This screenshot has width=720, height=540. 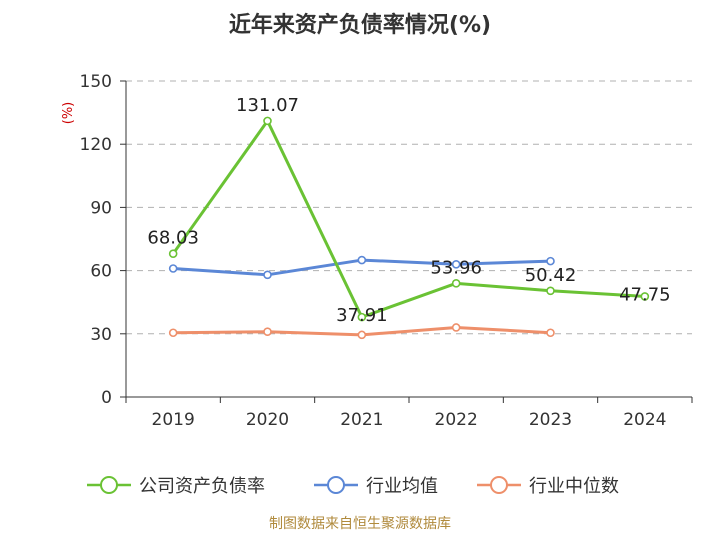 I want to click on data-label: 47.75, so click(x=645, y=294).